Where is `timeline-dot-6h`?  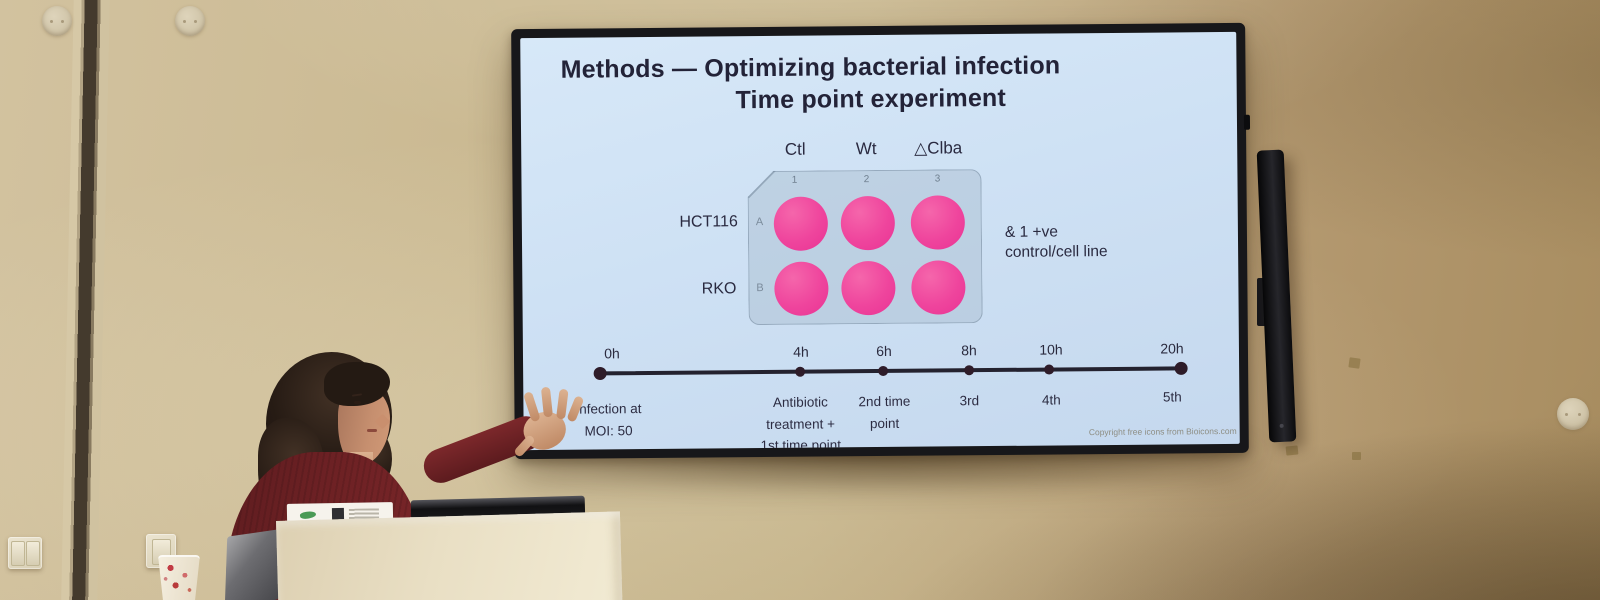 timeline-dot-6h is located at coordinates (883, 371).